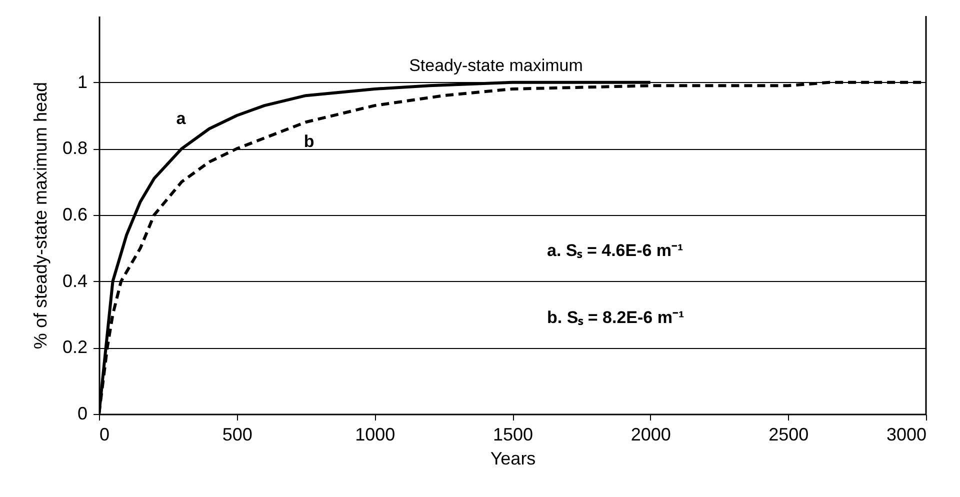 The image size is (960, 497). I want to click on y-tick-label: 0, so click(82, 414).